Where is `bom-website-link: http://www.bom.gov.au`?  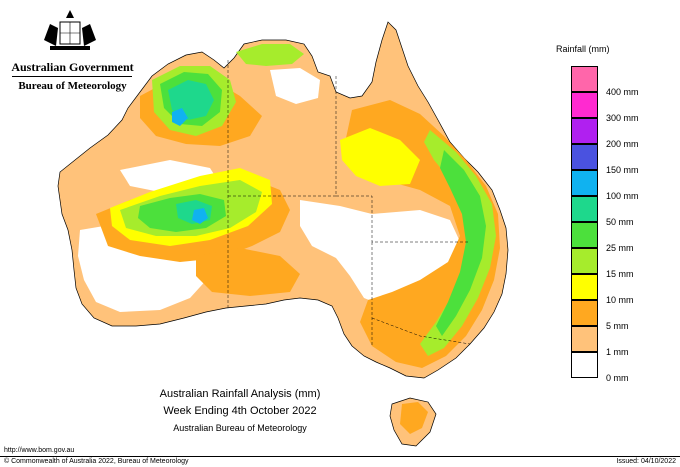 bom-website-link: http://www.bom.gov.au is located at coordinates (39, 450).